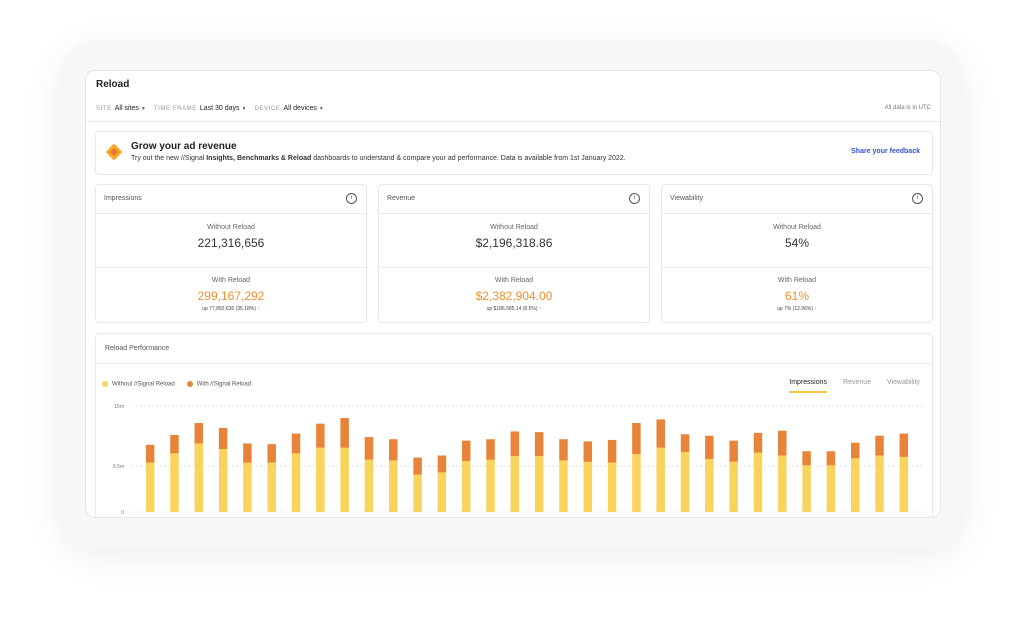 The image size is (1024, 630). I want to click on y-tick-label: 6.5m, so click(118, 467).